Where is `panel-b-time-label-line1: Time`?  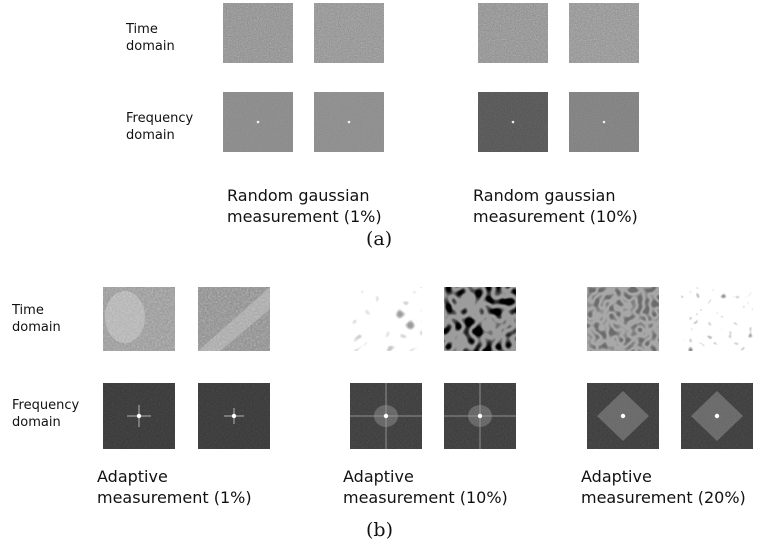 panel-b-time-label-line1: Time is located at coordinates (28, 310).